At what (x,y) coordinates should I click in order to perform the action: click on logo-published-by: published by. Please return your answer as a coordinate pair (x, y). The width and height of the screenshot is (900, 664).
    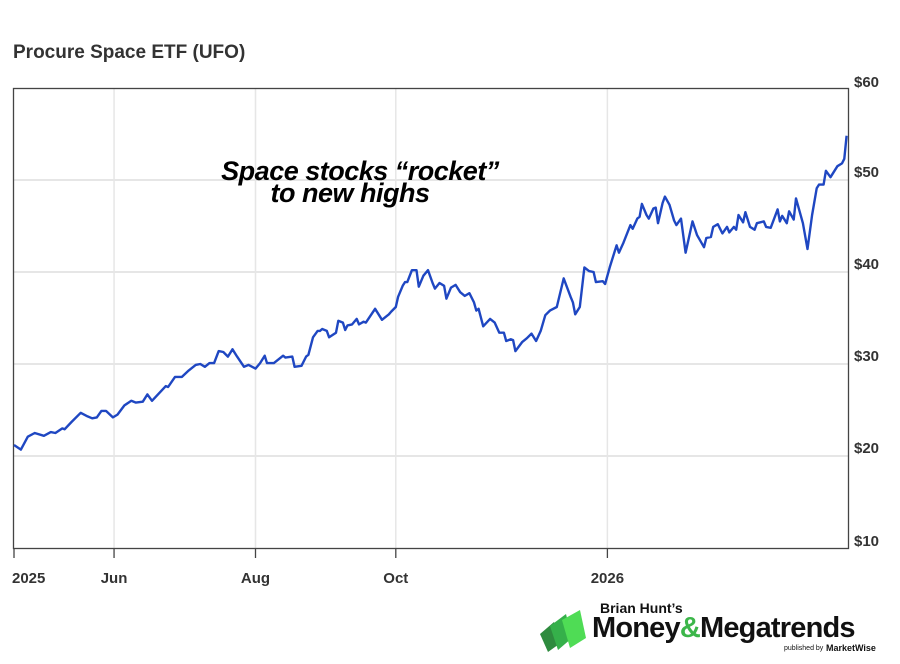
    Looking at the image, I should click on (804, 648).